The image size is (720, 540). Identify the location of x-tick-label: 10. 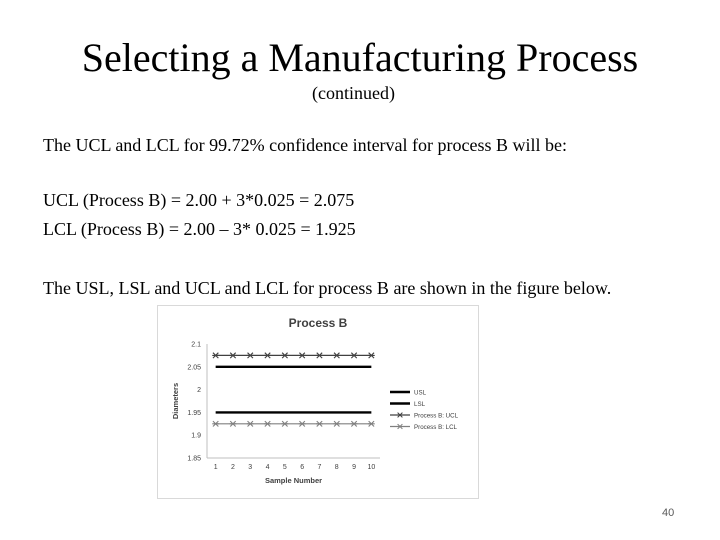
(371, 467).